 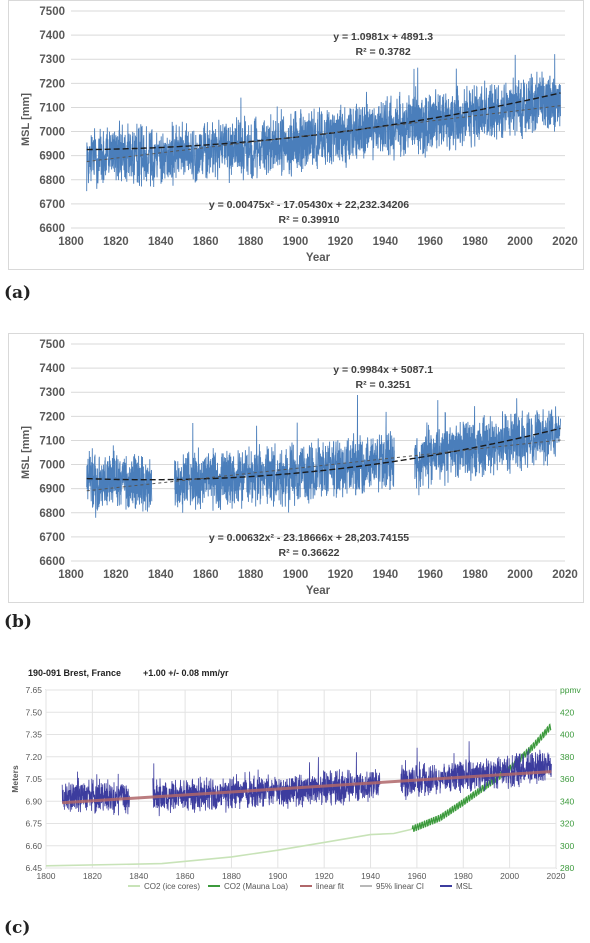 I want to click on y-tick-label: 6600, so click(x=52, y=562).